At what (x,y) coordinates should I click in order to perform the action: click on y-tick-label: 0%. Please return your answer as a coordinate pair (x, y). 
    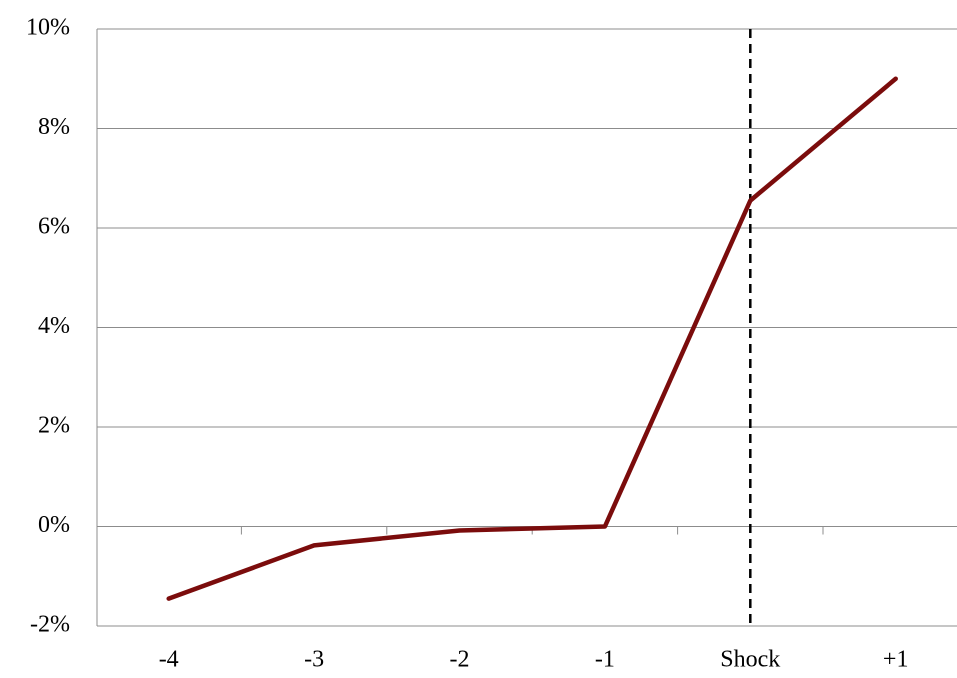
    Looking at the image, I should click on (54, 525).